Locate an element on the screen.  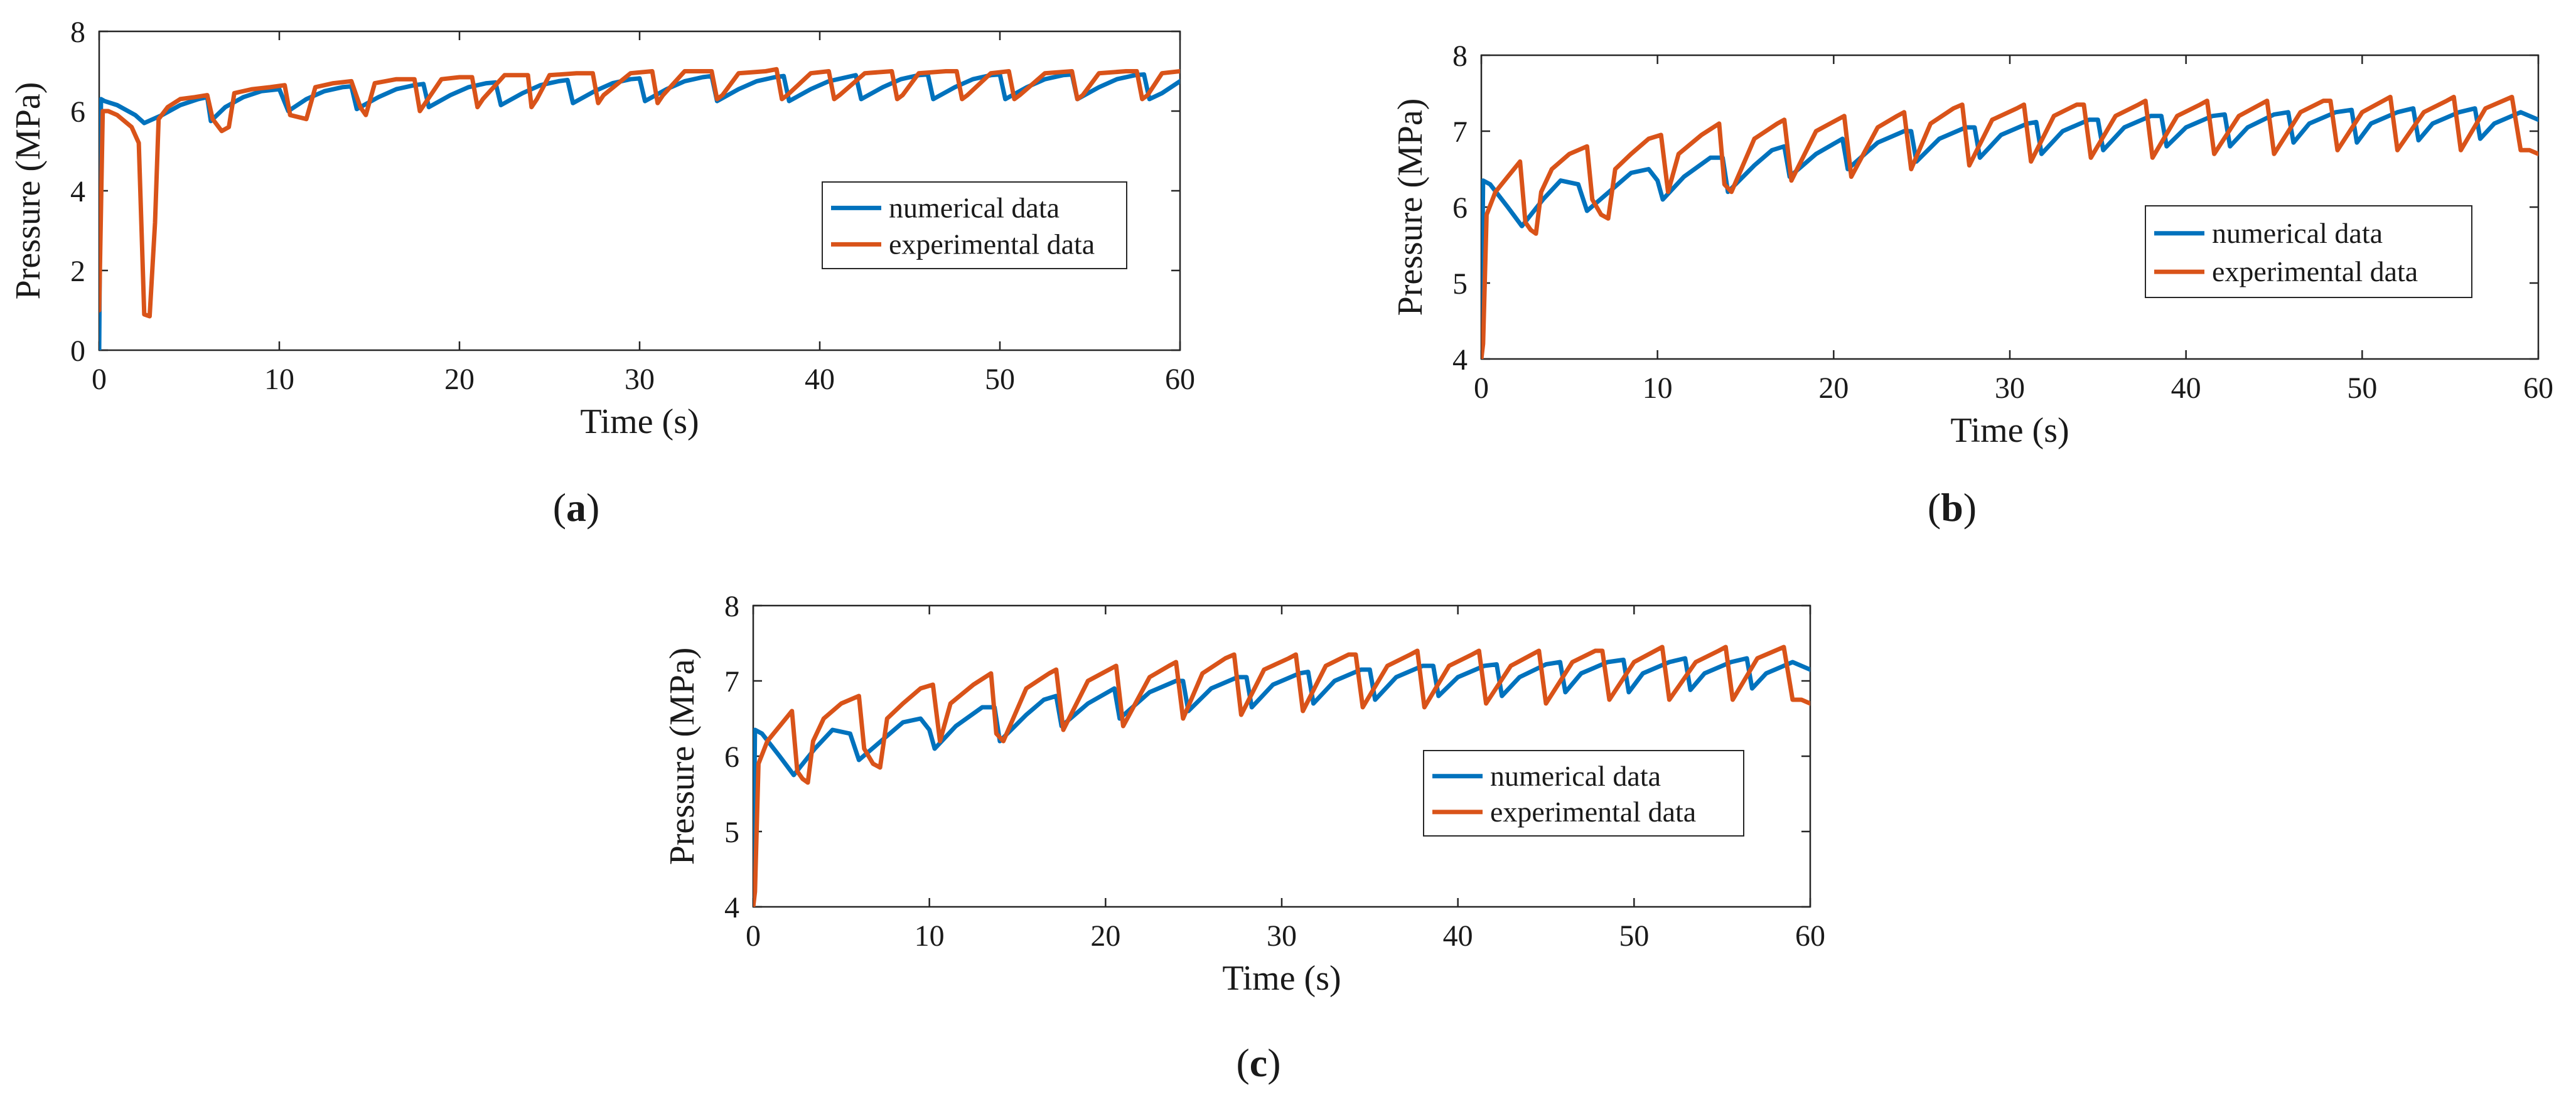
panel-label-b: (b) is located at coordinates (1952, 507).